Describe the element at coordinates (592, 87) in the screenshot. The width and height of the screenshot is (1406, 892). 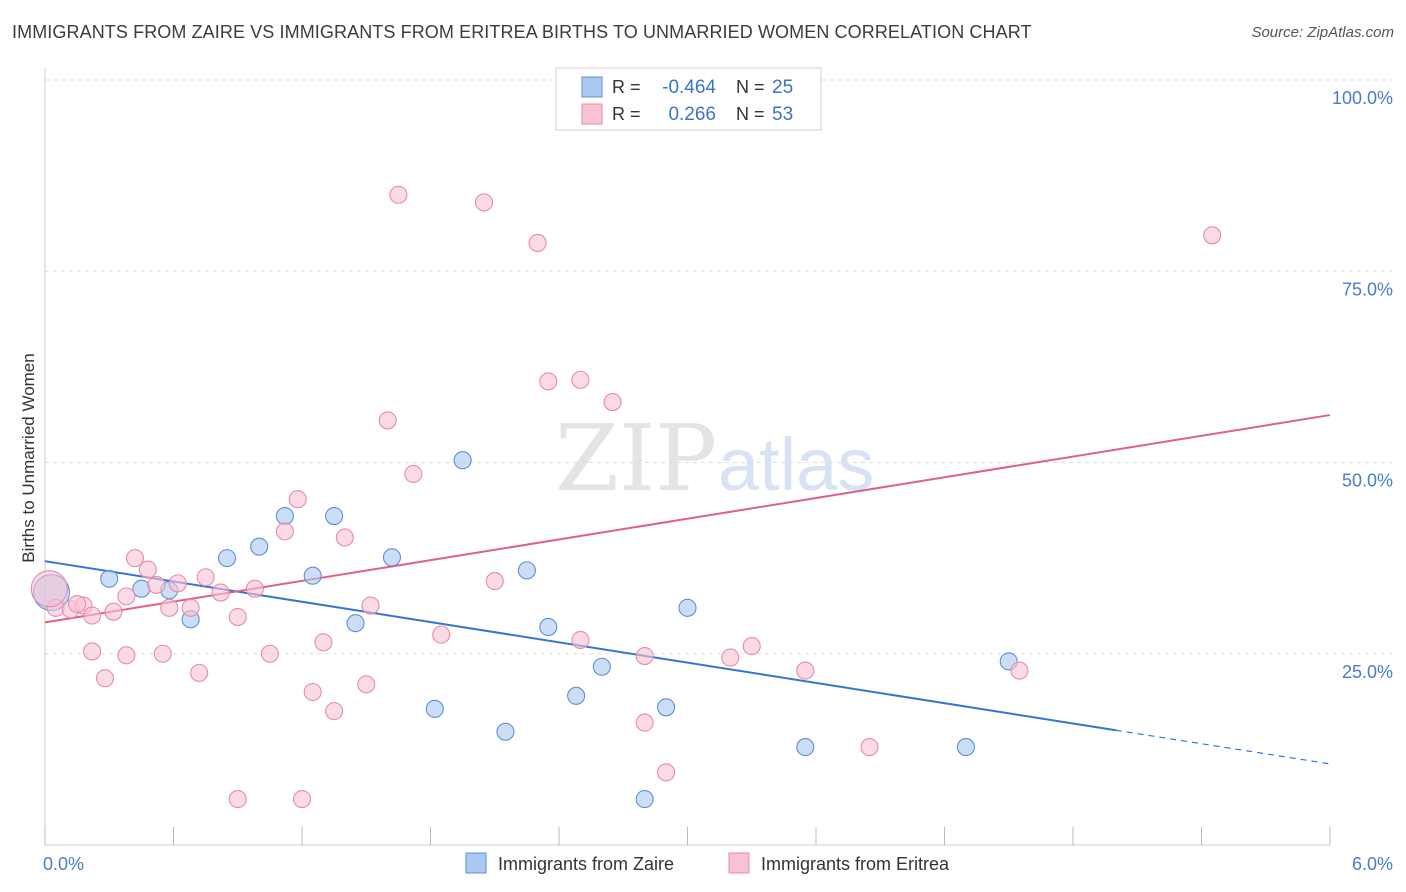
I see `legend-swatch-zaire` at that location.